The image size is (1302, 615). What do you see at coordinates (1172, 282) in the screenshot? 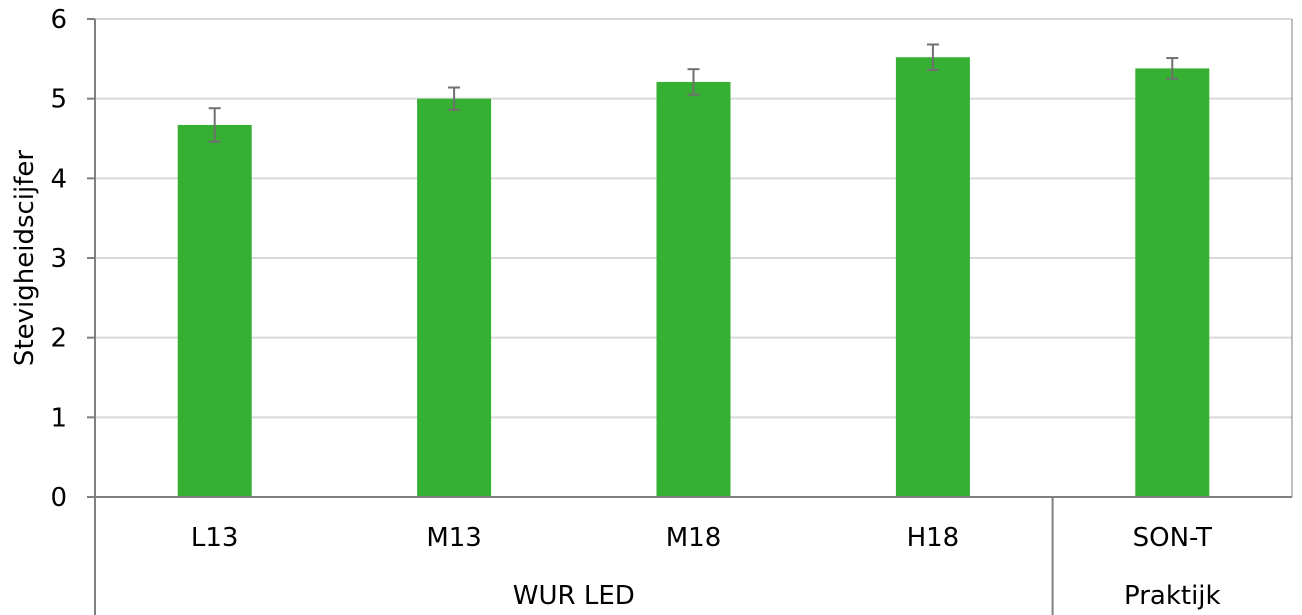
I see `bar-son-t` at bounding box center [1172, 282].